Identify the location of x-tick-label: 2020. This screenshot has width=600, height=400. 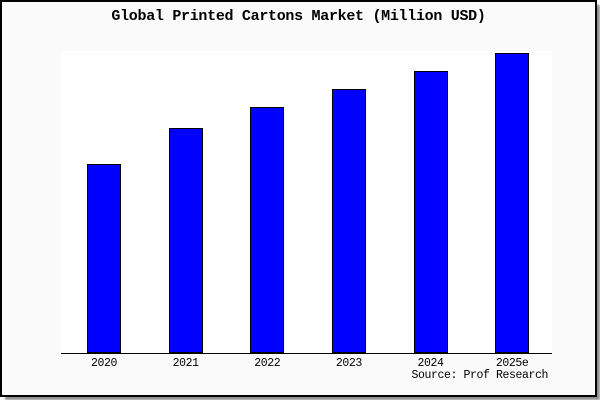
(104, 363).